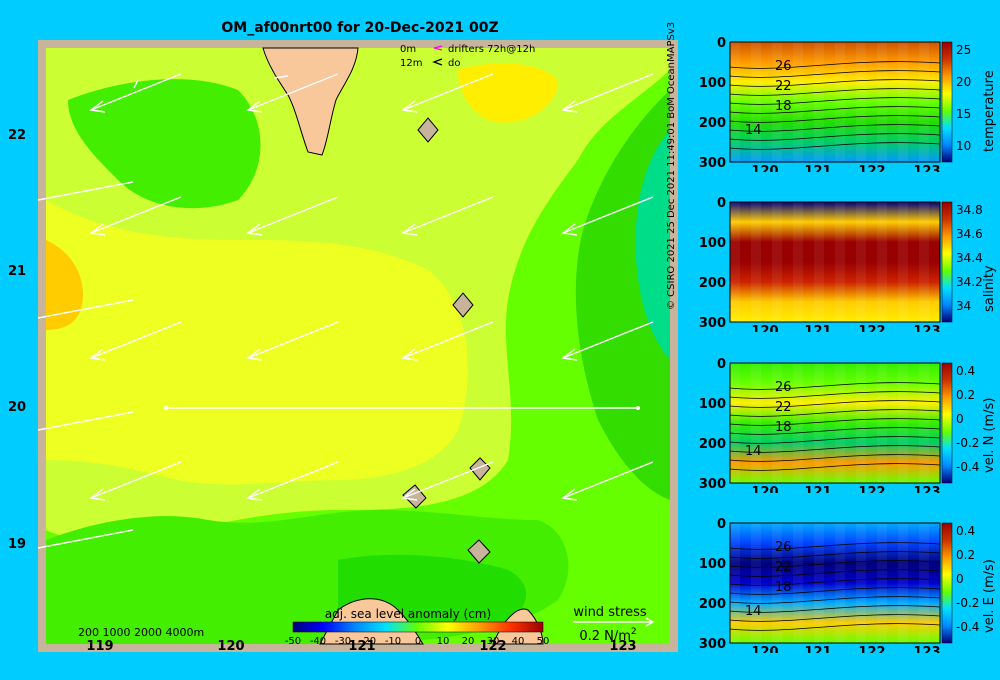 This screenshot has height=680, width=1000. I want to click on section-panel: 0 100 200 300 120 121 122 123 34.8 34.6 34.4 34.2 34, so click(845, 262).